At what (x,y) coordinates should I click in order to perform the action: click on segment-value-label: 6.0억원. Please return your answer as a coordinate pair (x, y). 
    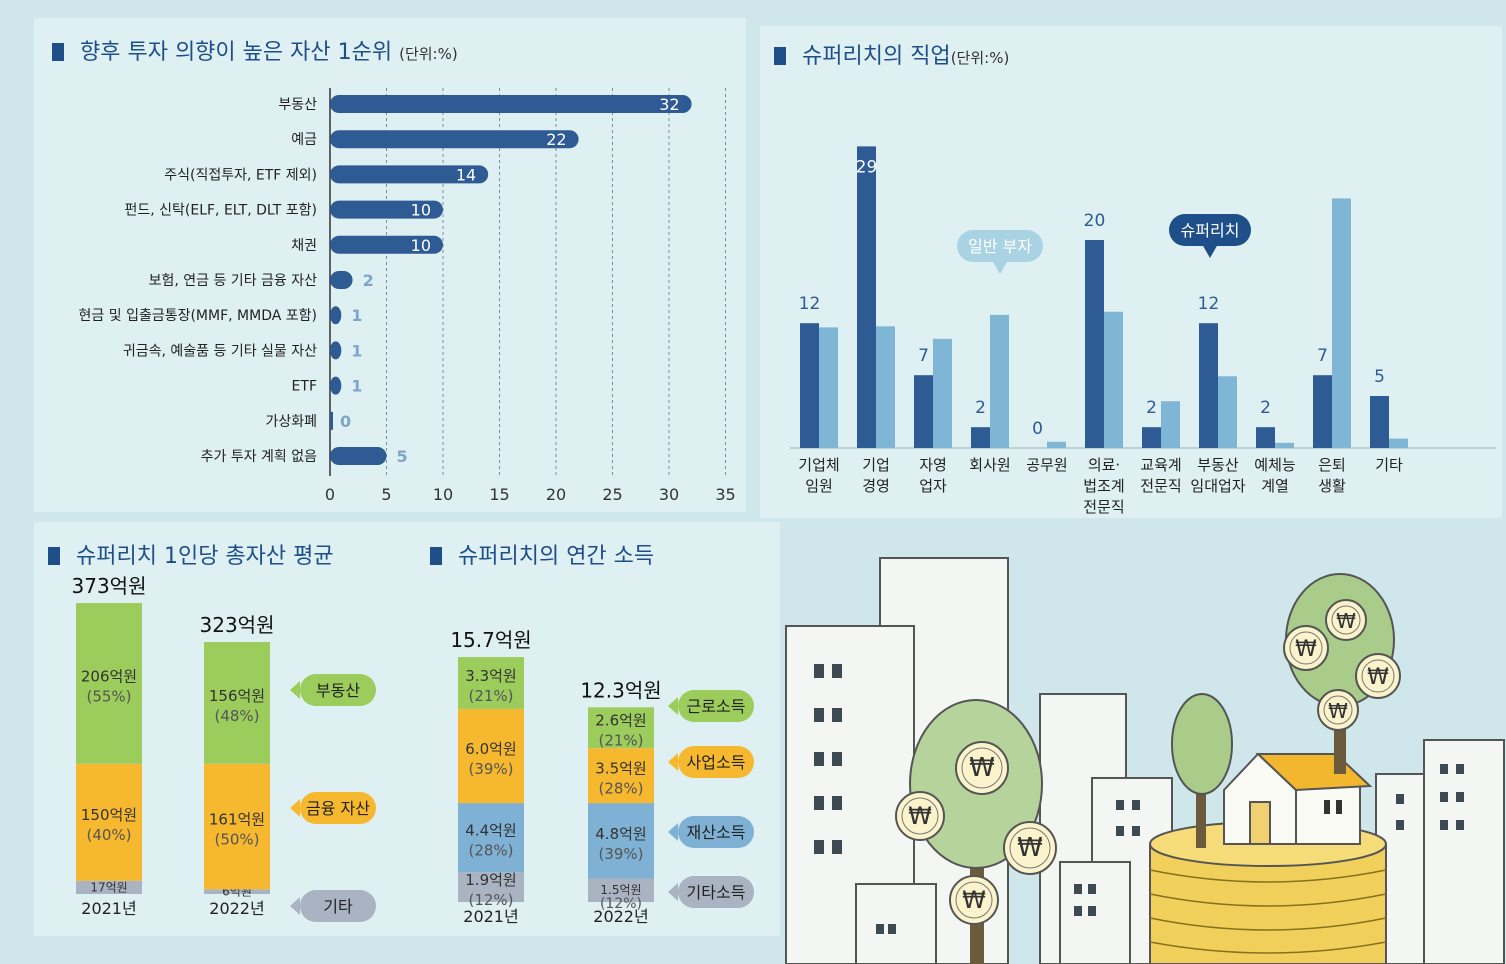
    Looking at the image, I should click on (490, 749).